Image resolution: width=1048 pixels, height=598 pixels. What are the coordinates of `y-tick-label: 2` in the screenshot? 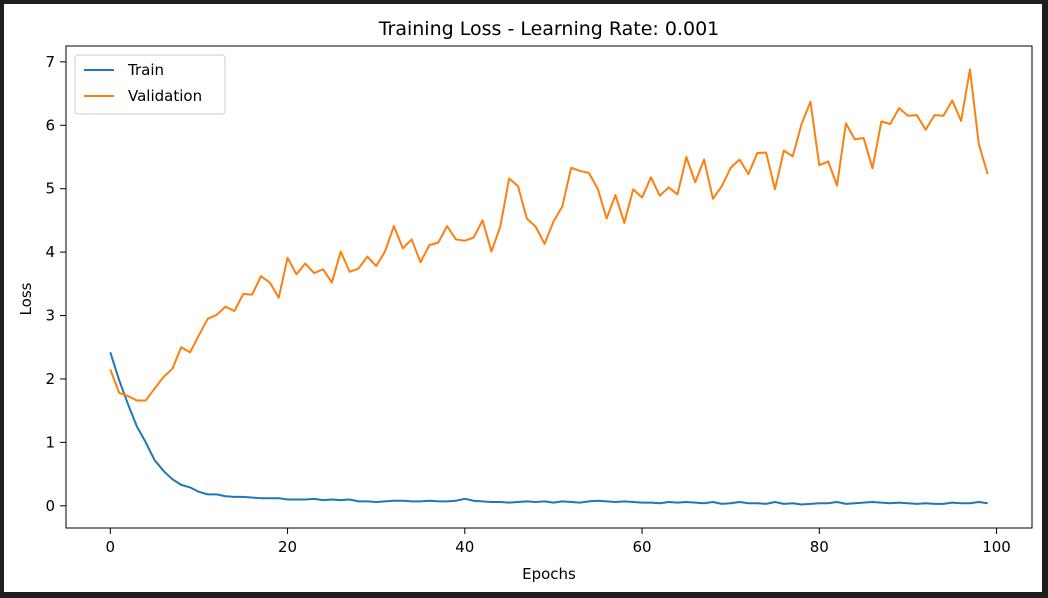 It's located at (50, 379).